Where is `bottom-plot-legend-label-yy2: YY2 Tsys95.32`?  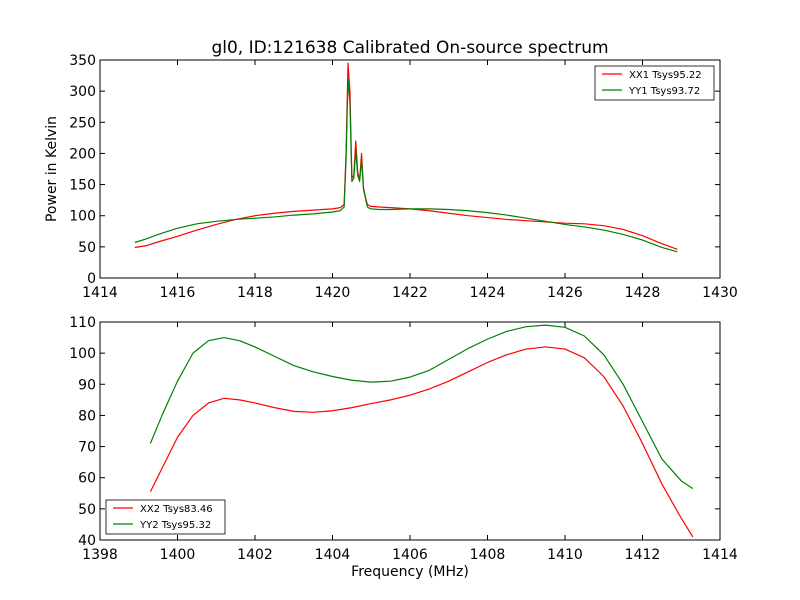 bottom-plot-legend-label-yy2: YY2 Tsys95.32 is located at coordinates (175, 525).